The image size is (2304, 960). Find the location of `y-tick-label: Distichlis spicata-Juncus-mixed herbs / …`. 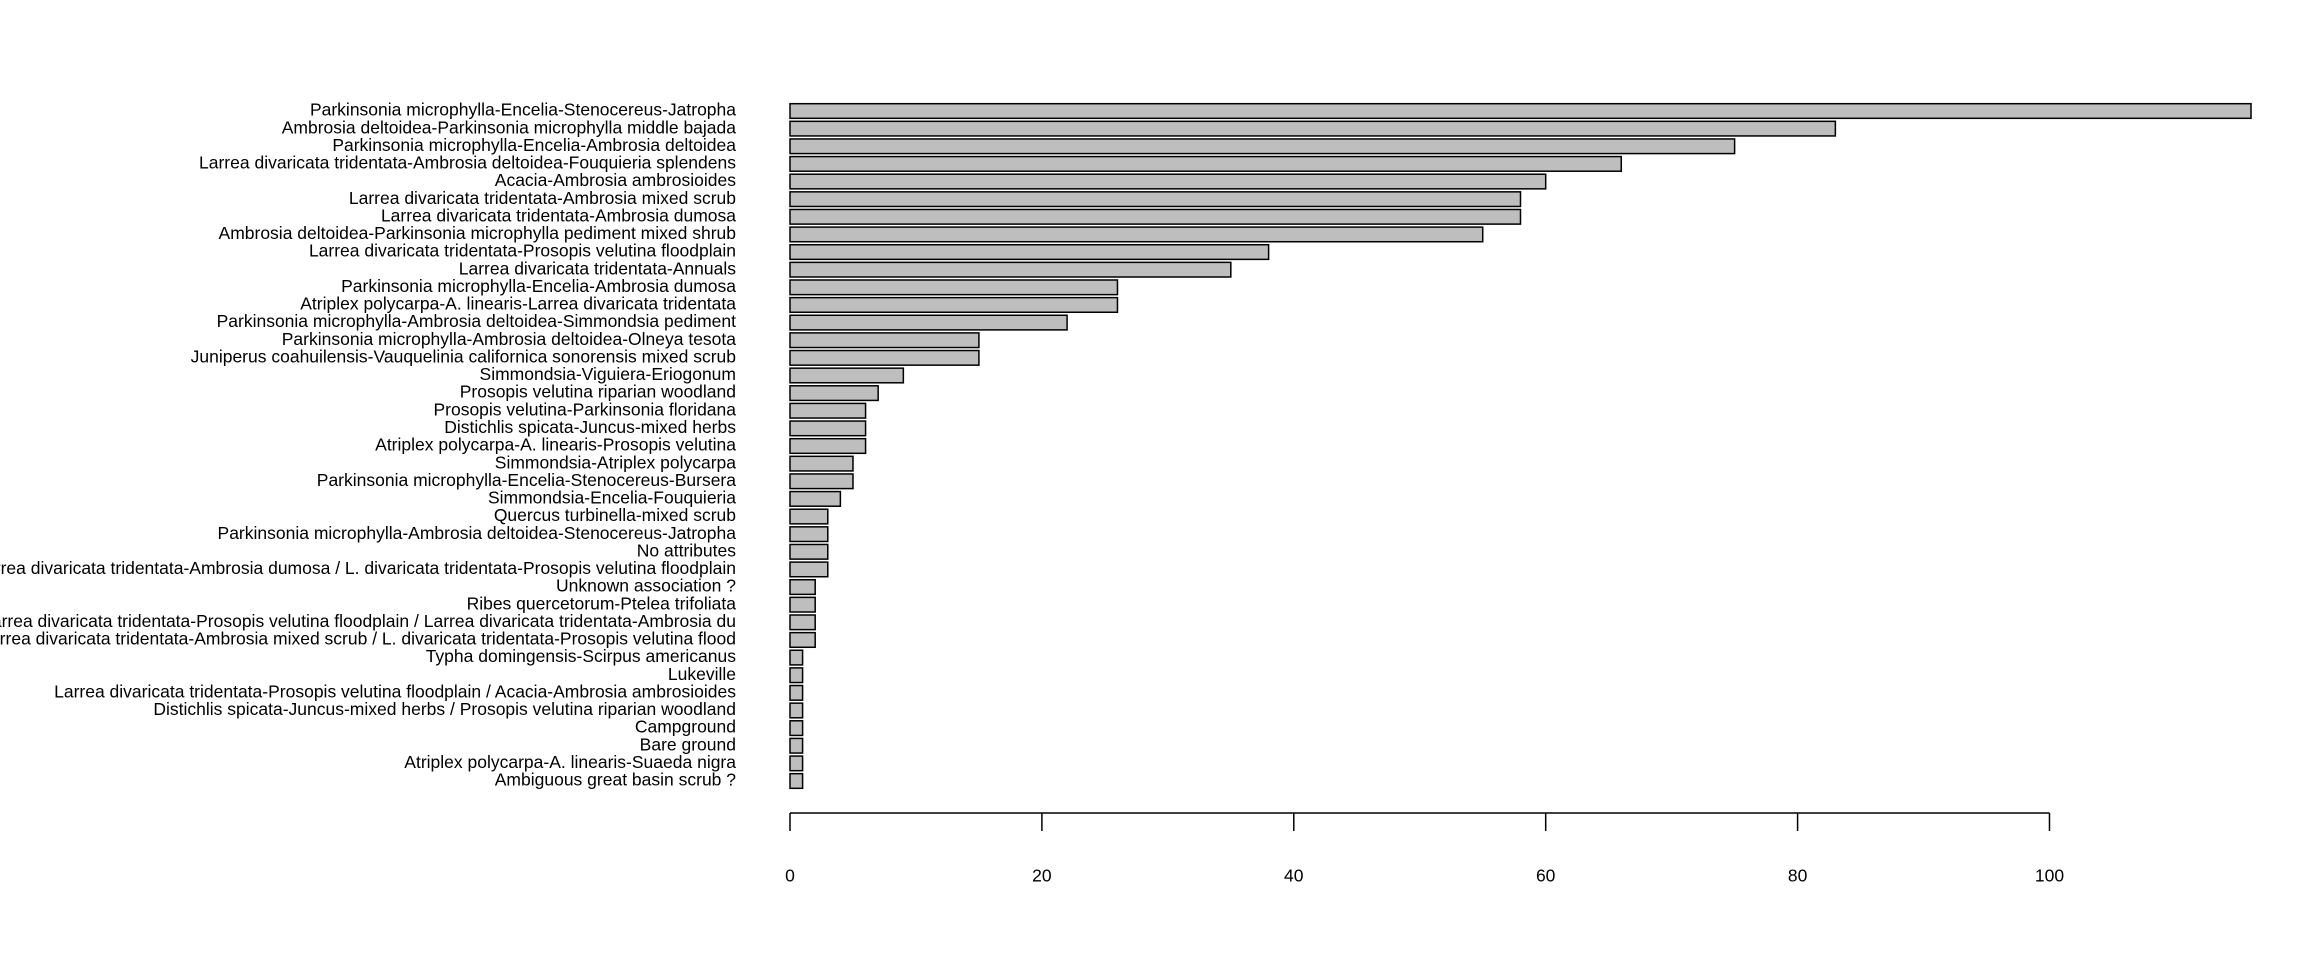

y-tick-label: Distichlis spicata-Juncus-mixed herbs / … is located at coordinates (444, 709).